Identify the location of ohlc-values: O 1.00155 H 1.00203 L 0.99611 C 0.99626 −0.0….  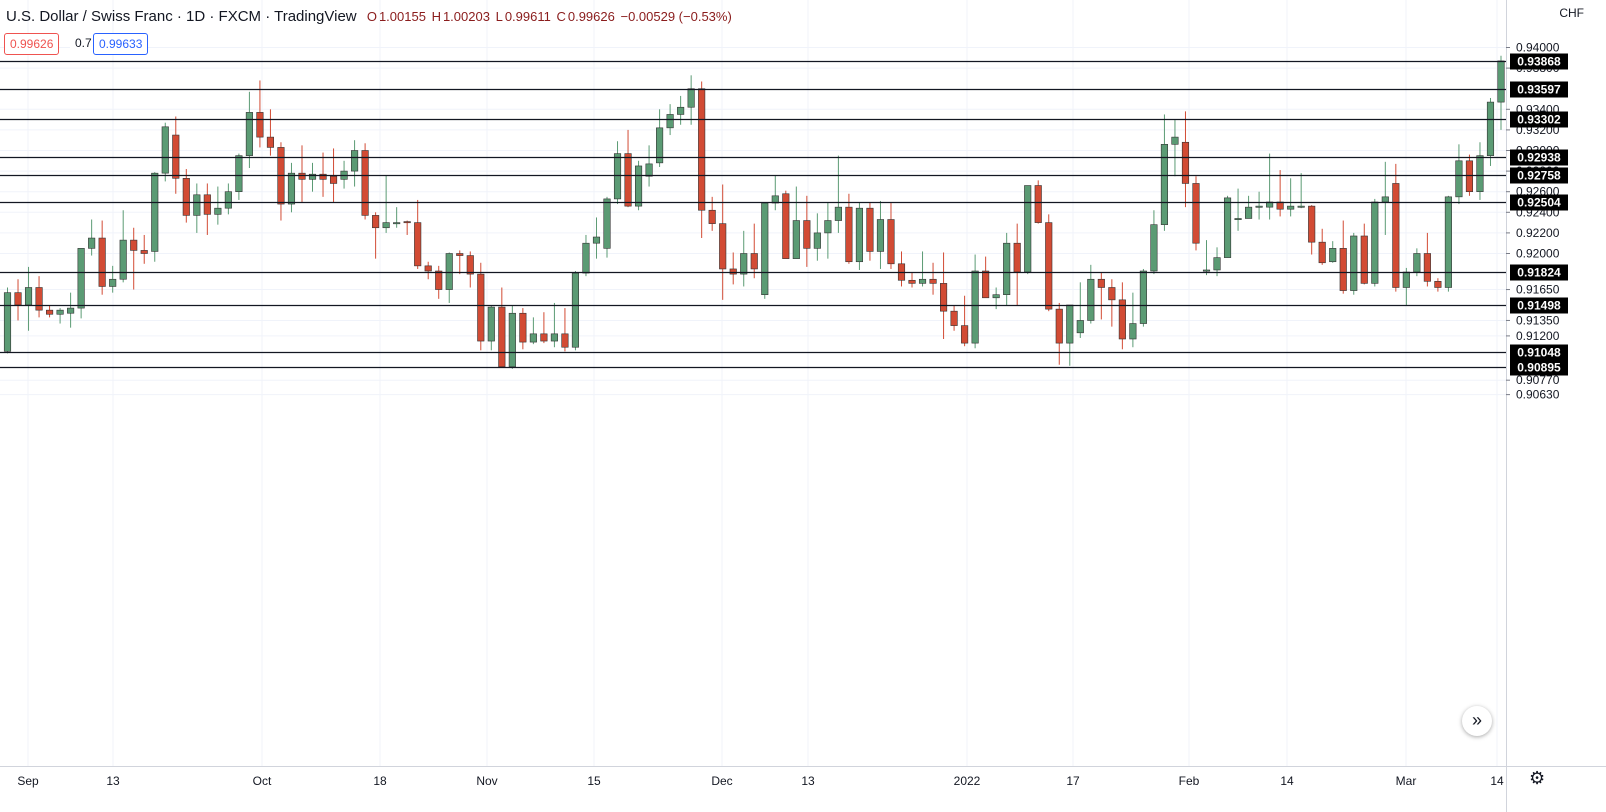
(550, 16).